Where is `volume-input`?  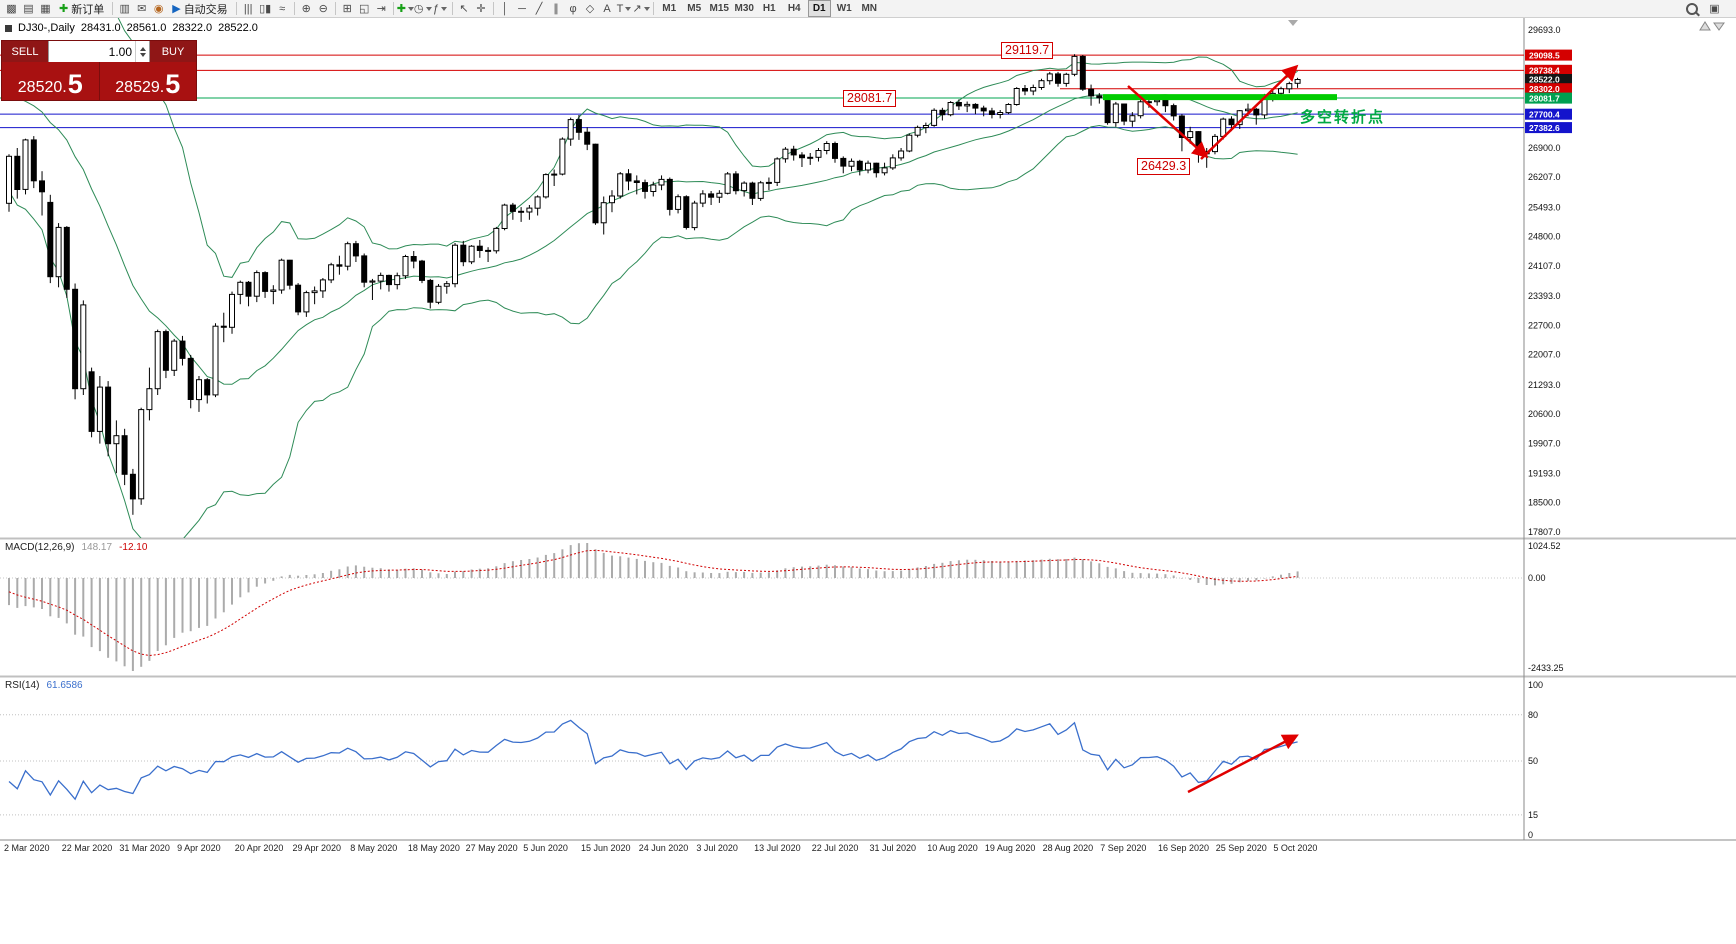 volume-input is located at coordinates (92, 51).